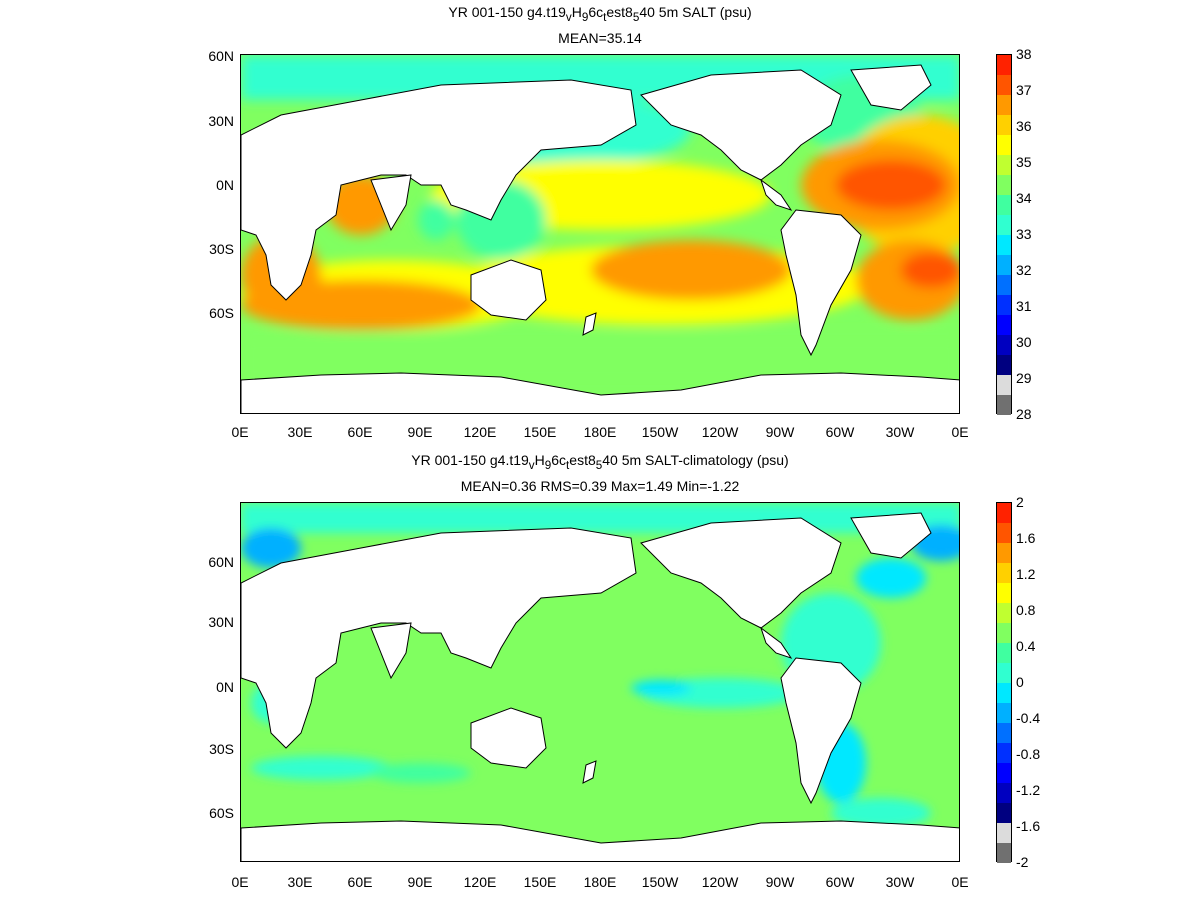 This screenshot has width=1200, height=900. What do you see at coordinates (1024, 126) in the screenshot?
I see `colorbar-label: 36` at bounding box center [1024, 126].